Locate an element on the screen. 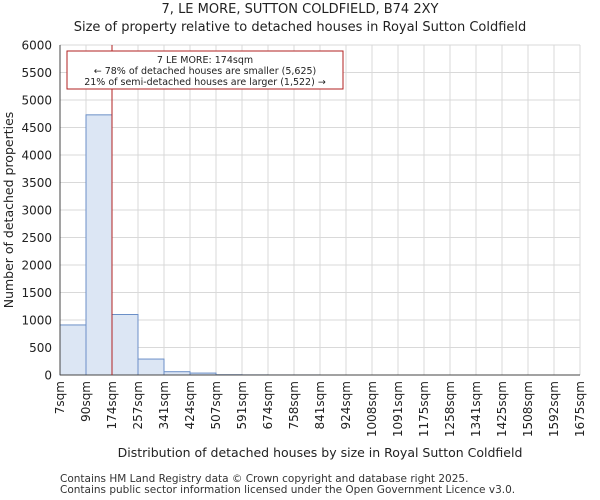 The width and height of the screenshot is (600, 500). x-tick-label: 1592sqm is located at coordinates (554, 409).